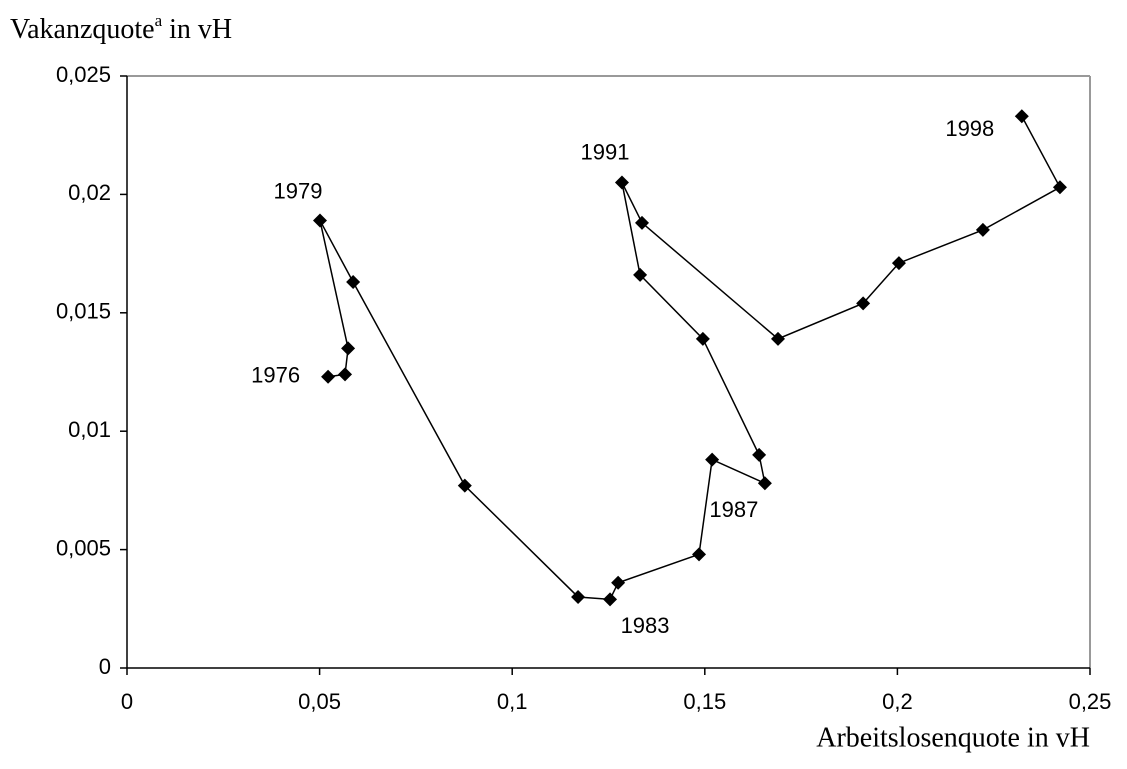 The image size is (1127, 769). Describe the element at coordinates (605, 151) in the screenshot. I see `point-label: 1991` at that location.